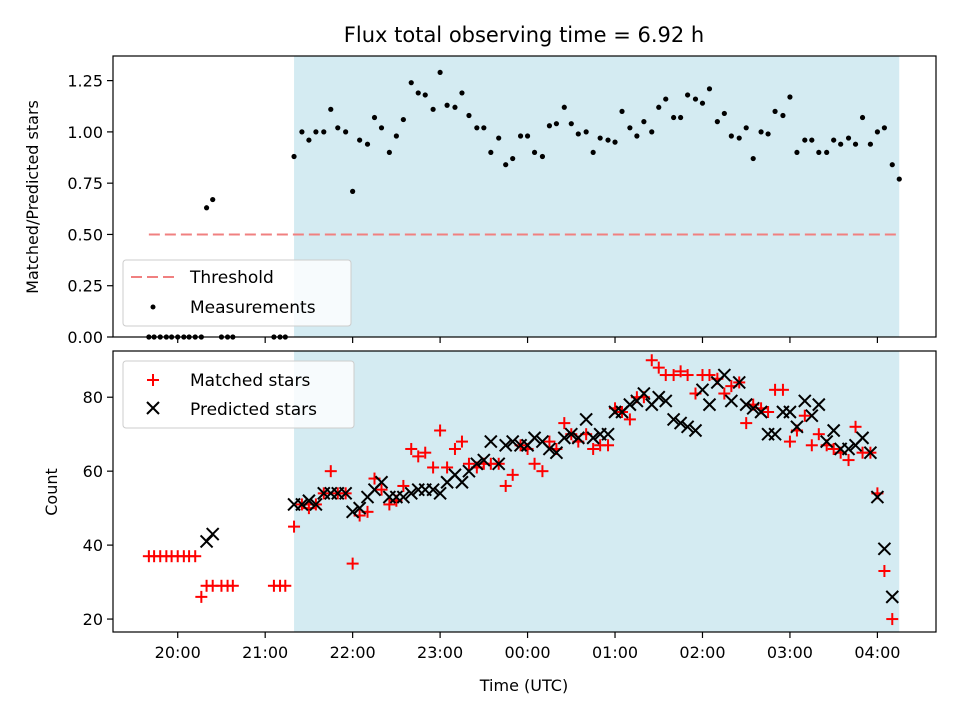 The image size is (960, 720). Describe the element at coordinates (253, 308) in the screenshot. I see `legend-measurements-label: Measurements` at that location.